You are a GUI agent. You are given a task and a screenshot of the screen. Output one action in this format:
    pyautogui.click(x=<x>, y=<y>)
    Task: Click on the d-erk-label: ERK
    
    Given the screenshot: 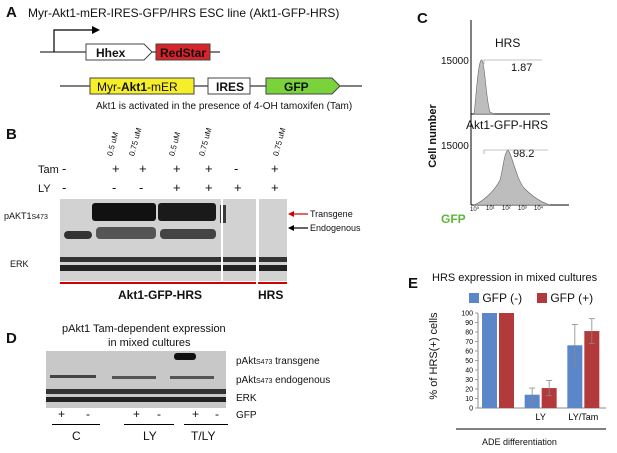 What is the action you would take?
    pyautogui.click(x=246, y=398)
    